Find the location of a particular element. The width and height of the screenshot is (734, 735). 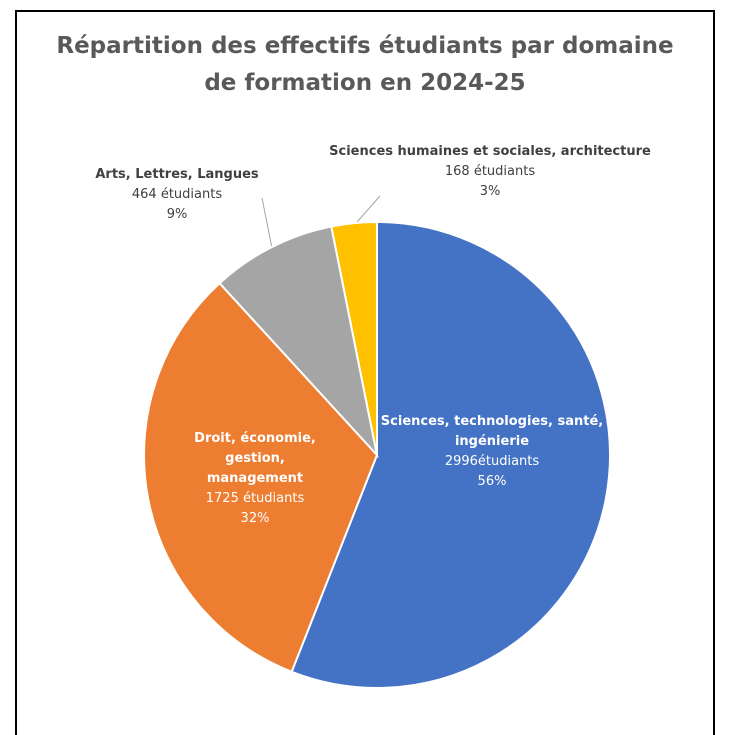

value-label: 2996étudiants is located at coordinates (492, 461).